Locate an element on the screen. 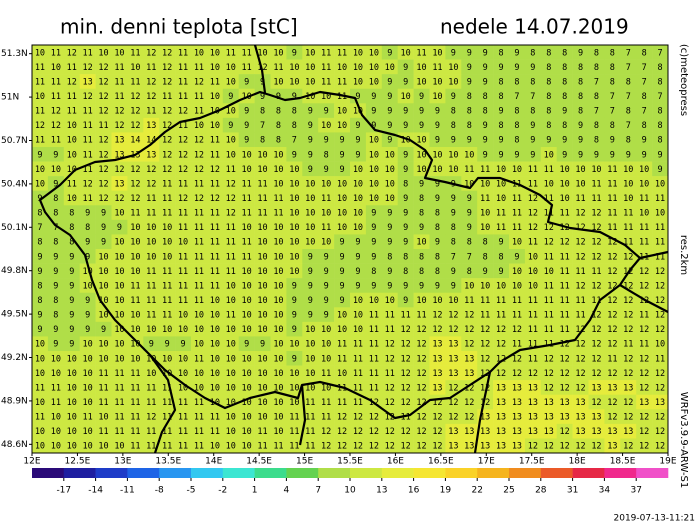 The height and width of the screenshot is (525, 700). y-tick-label: 49.8N is located at coordinates (14, 271).